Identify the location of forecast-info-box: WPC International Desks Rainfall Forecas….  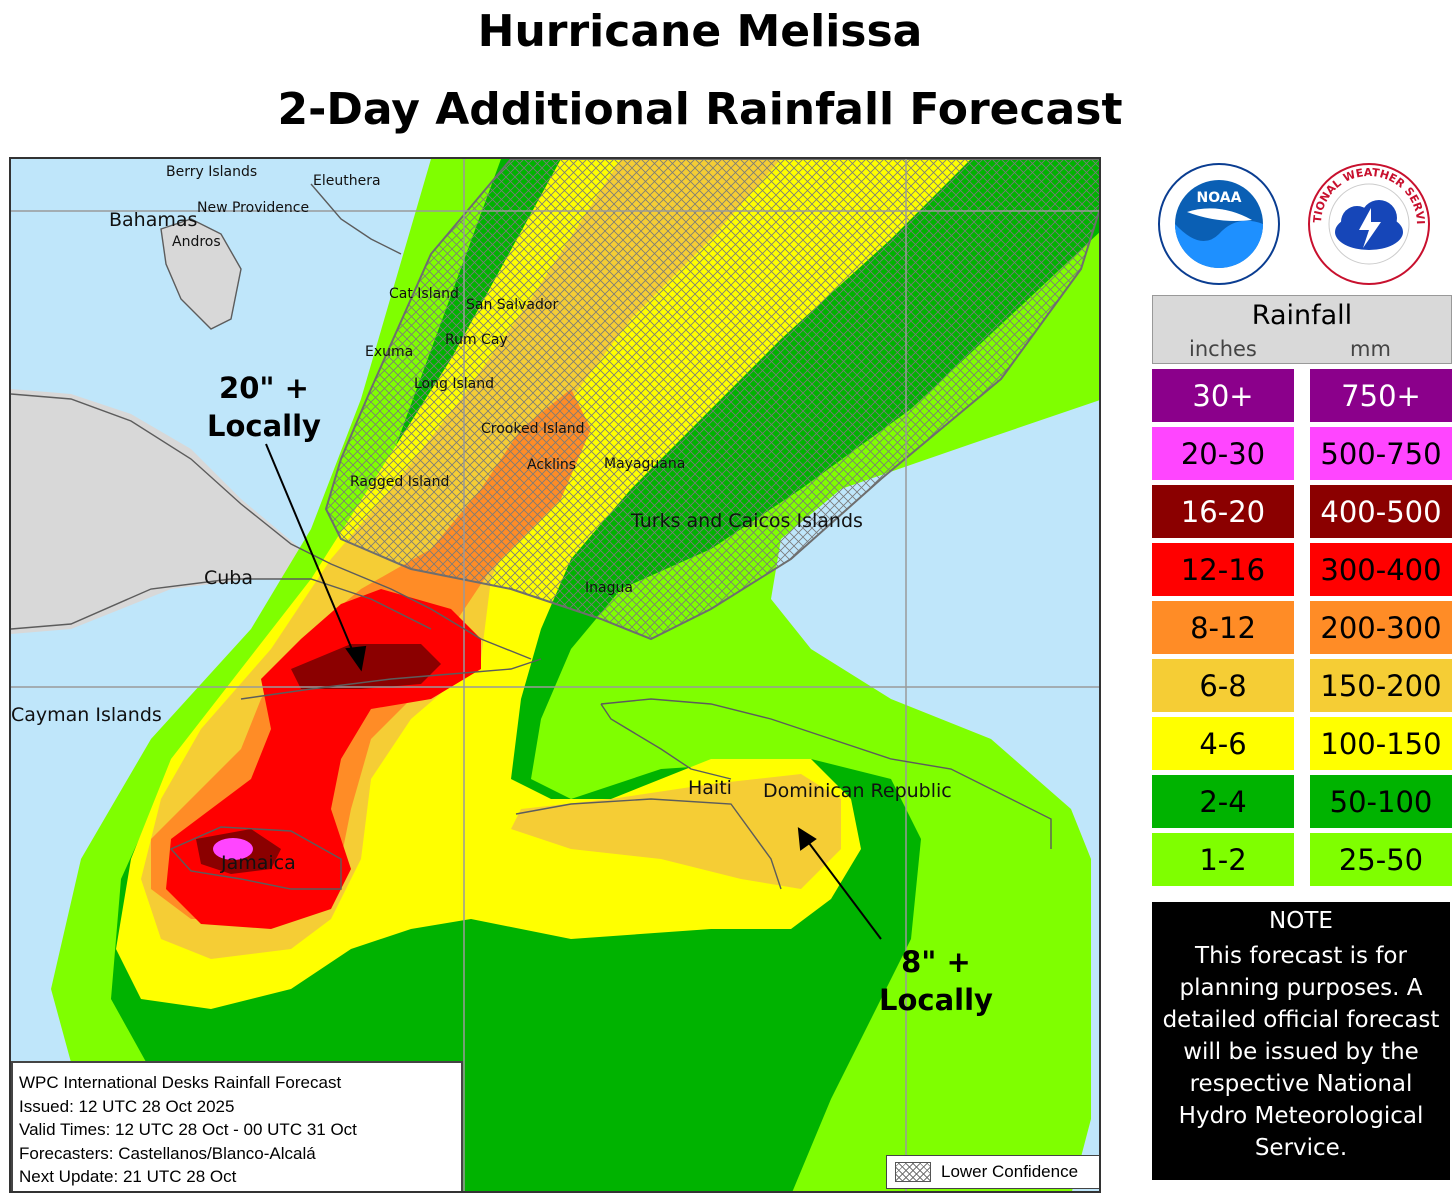
(237, 1126).